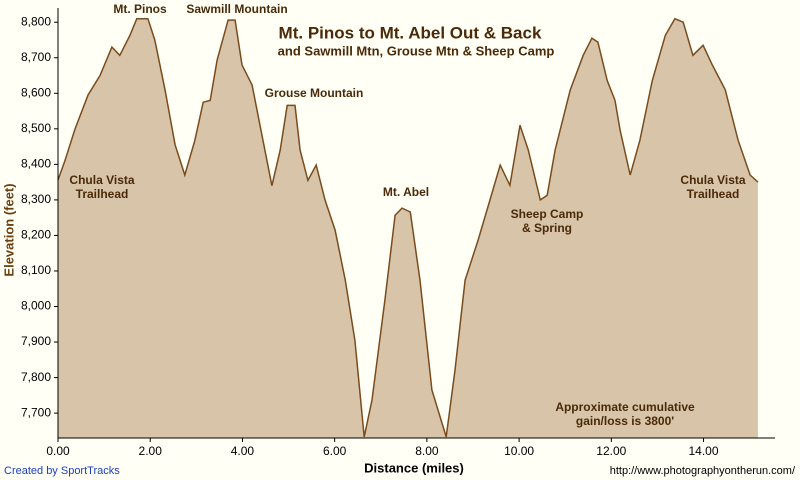  I want to click on x-tick-label: 14.00, so click(704, 451).